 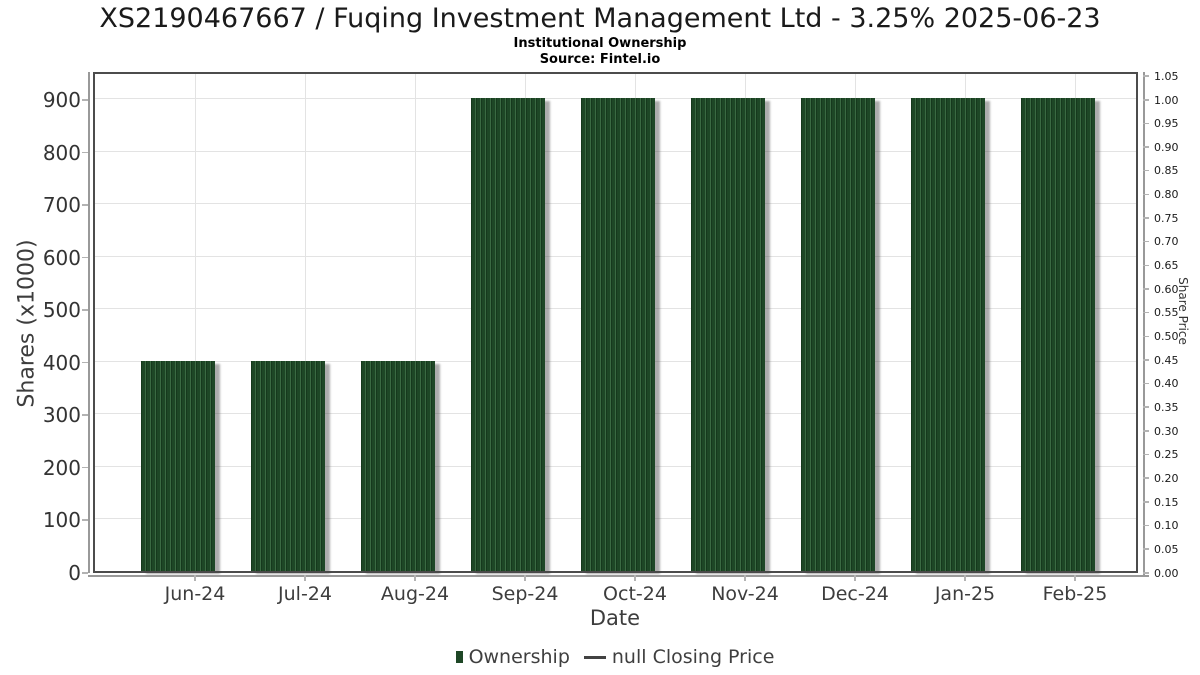 I want to click on y-tick-label-right: 0.35, so click(x=1166, y=407).